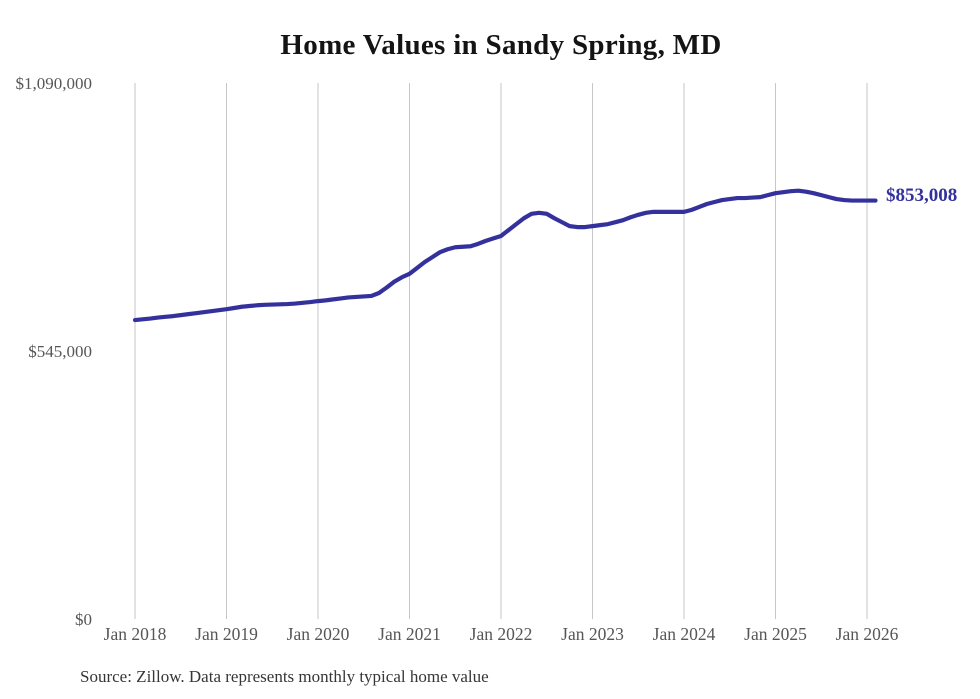  I want to click on x-axis-tick-label: Jan 2019, so click(226, 634).